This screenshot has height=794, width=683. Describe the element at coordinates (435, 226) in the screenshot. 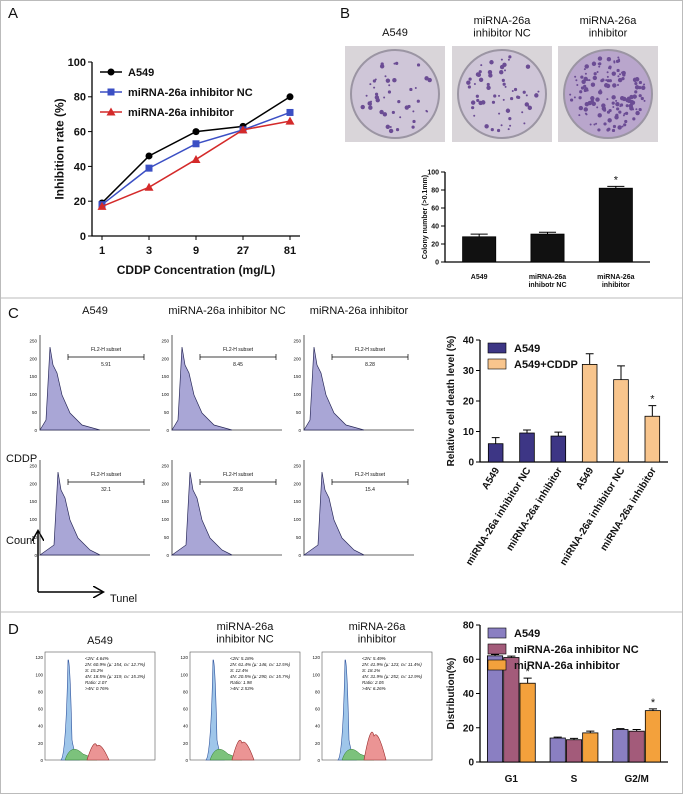

I see `y-tick-label: 40` at that location.